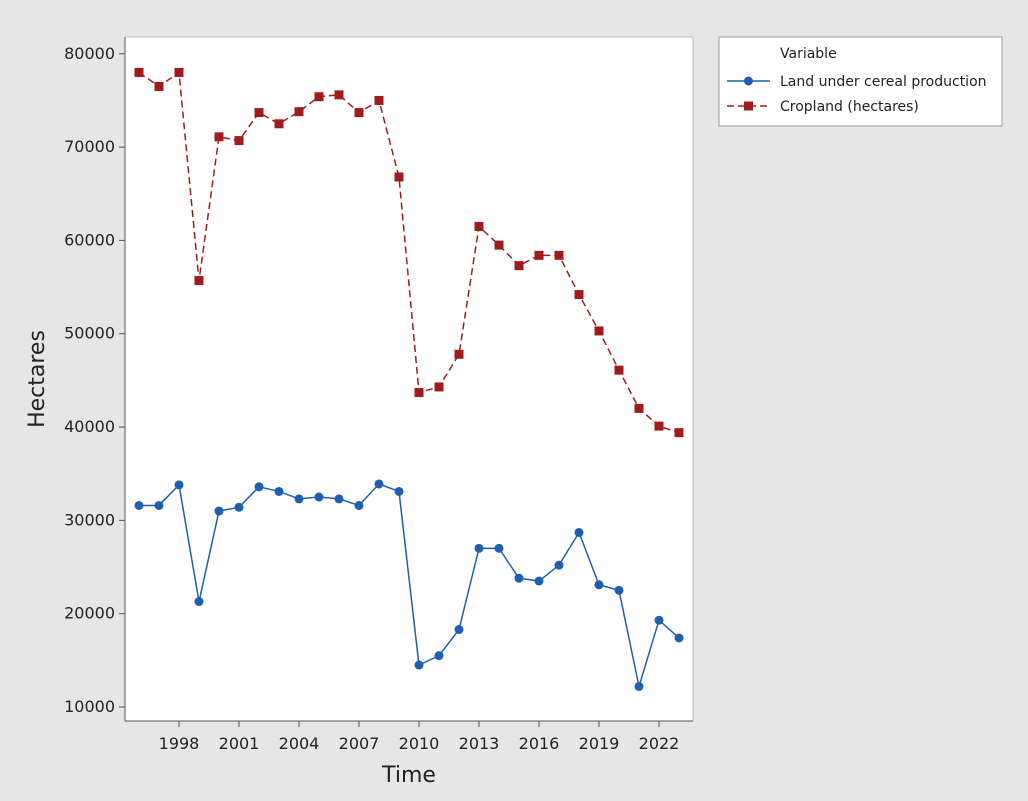 Image resolution: width=1028 pixels, height=801 pixels. What do you see at coordinates (94, 380) in the screenshot?
I see `y-ticks: 10000 20000 30000 40000 50000 60000 70000 80000` at bounding box center [94, 380].